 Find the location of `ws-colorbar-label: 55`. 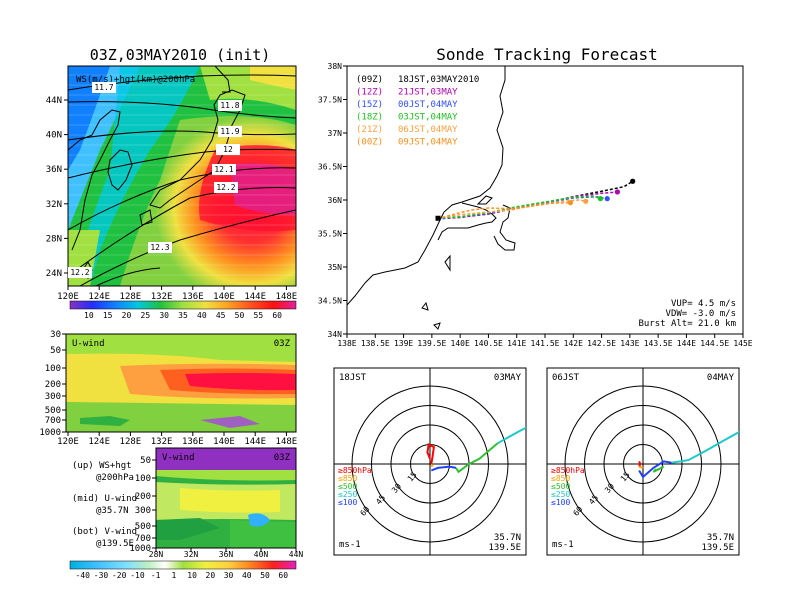

ws-colorbar-label: 55 is located at coordinates (259, 315).